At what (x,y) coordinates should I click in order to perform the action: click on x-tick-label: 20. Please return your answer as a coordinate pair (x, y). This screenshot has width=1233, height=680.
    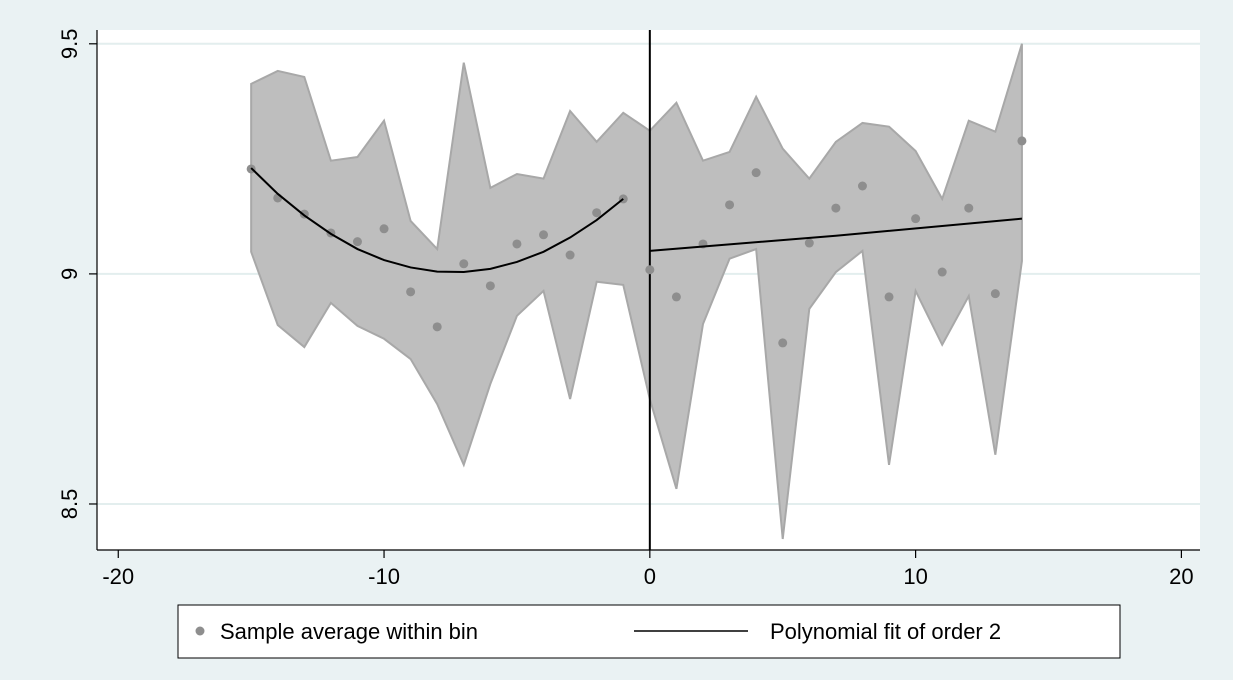
    Looking at the image, I should click on (1181, 576).